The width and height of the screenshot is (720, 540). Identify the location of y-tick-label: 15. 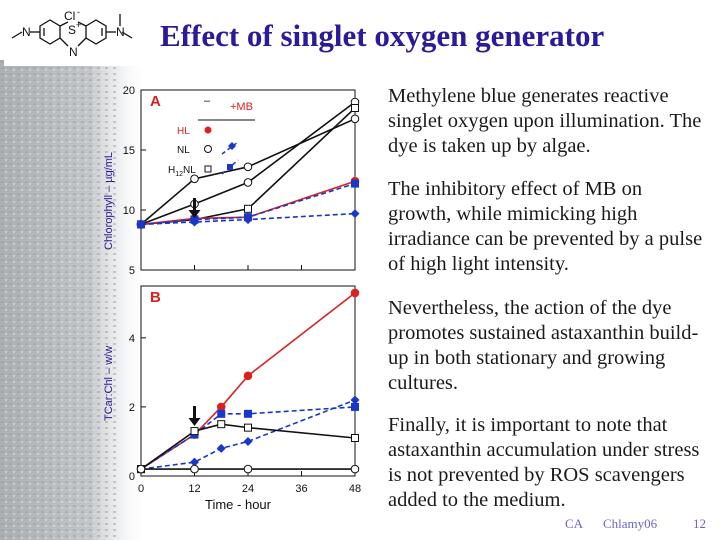
(129, 151).